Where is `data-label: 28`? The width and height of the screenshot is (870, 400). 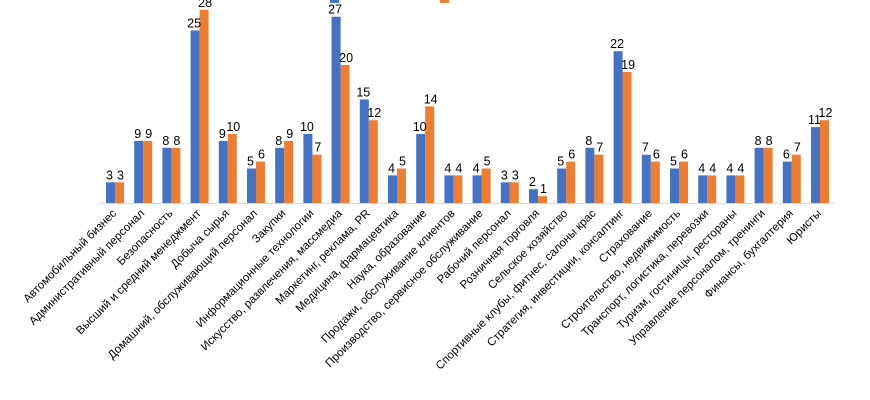 data-label: 28 is located at coordinates (205, 5).